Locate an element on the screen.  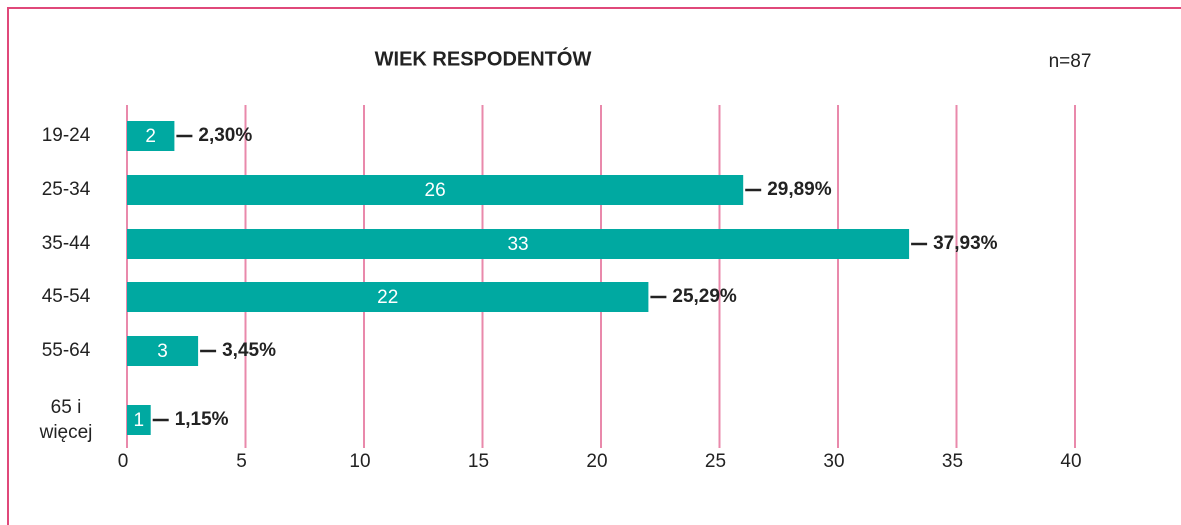
x-tick-label: 15 is located at coordinates (478, 461).